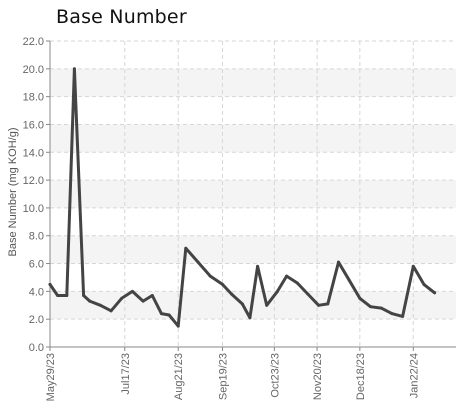 The height and width of the screenshot is (415, 459). What do you see at coordinates (223, 376) in the screenshot?
I see `x-tick-label: Sep19/23` at bounding box center [223, 376].